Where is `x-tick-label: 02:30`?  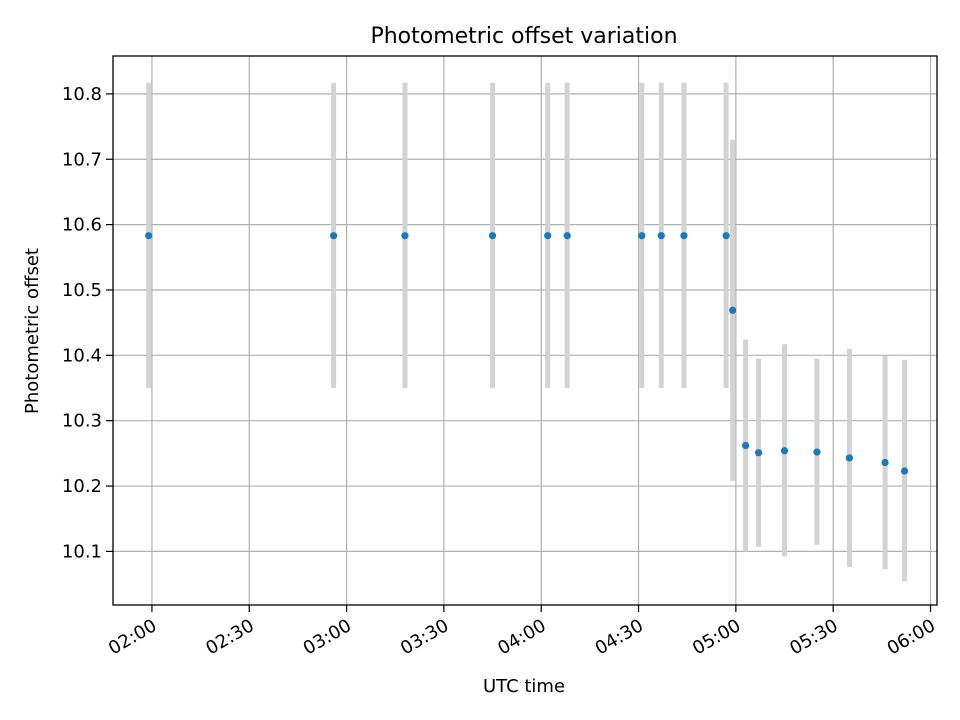
x-tick-label: 02:30 is located at coordinates (229, 637).